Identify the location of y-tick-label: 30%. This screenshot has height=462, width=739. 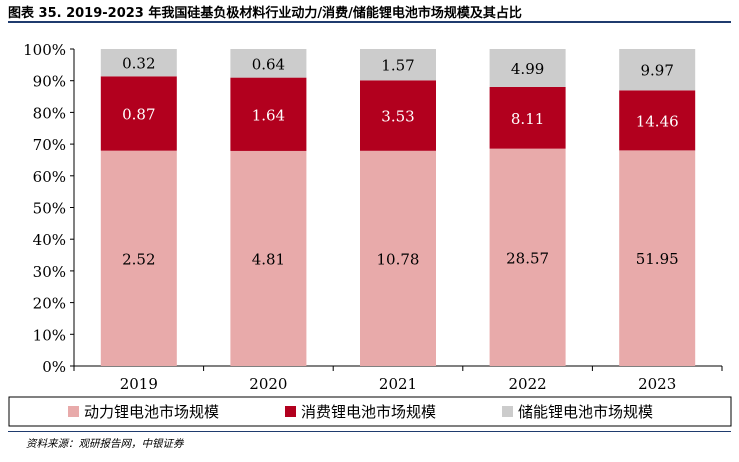
(49, 272).